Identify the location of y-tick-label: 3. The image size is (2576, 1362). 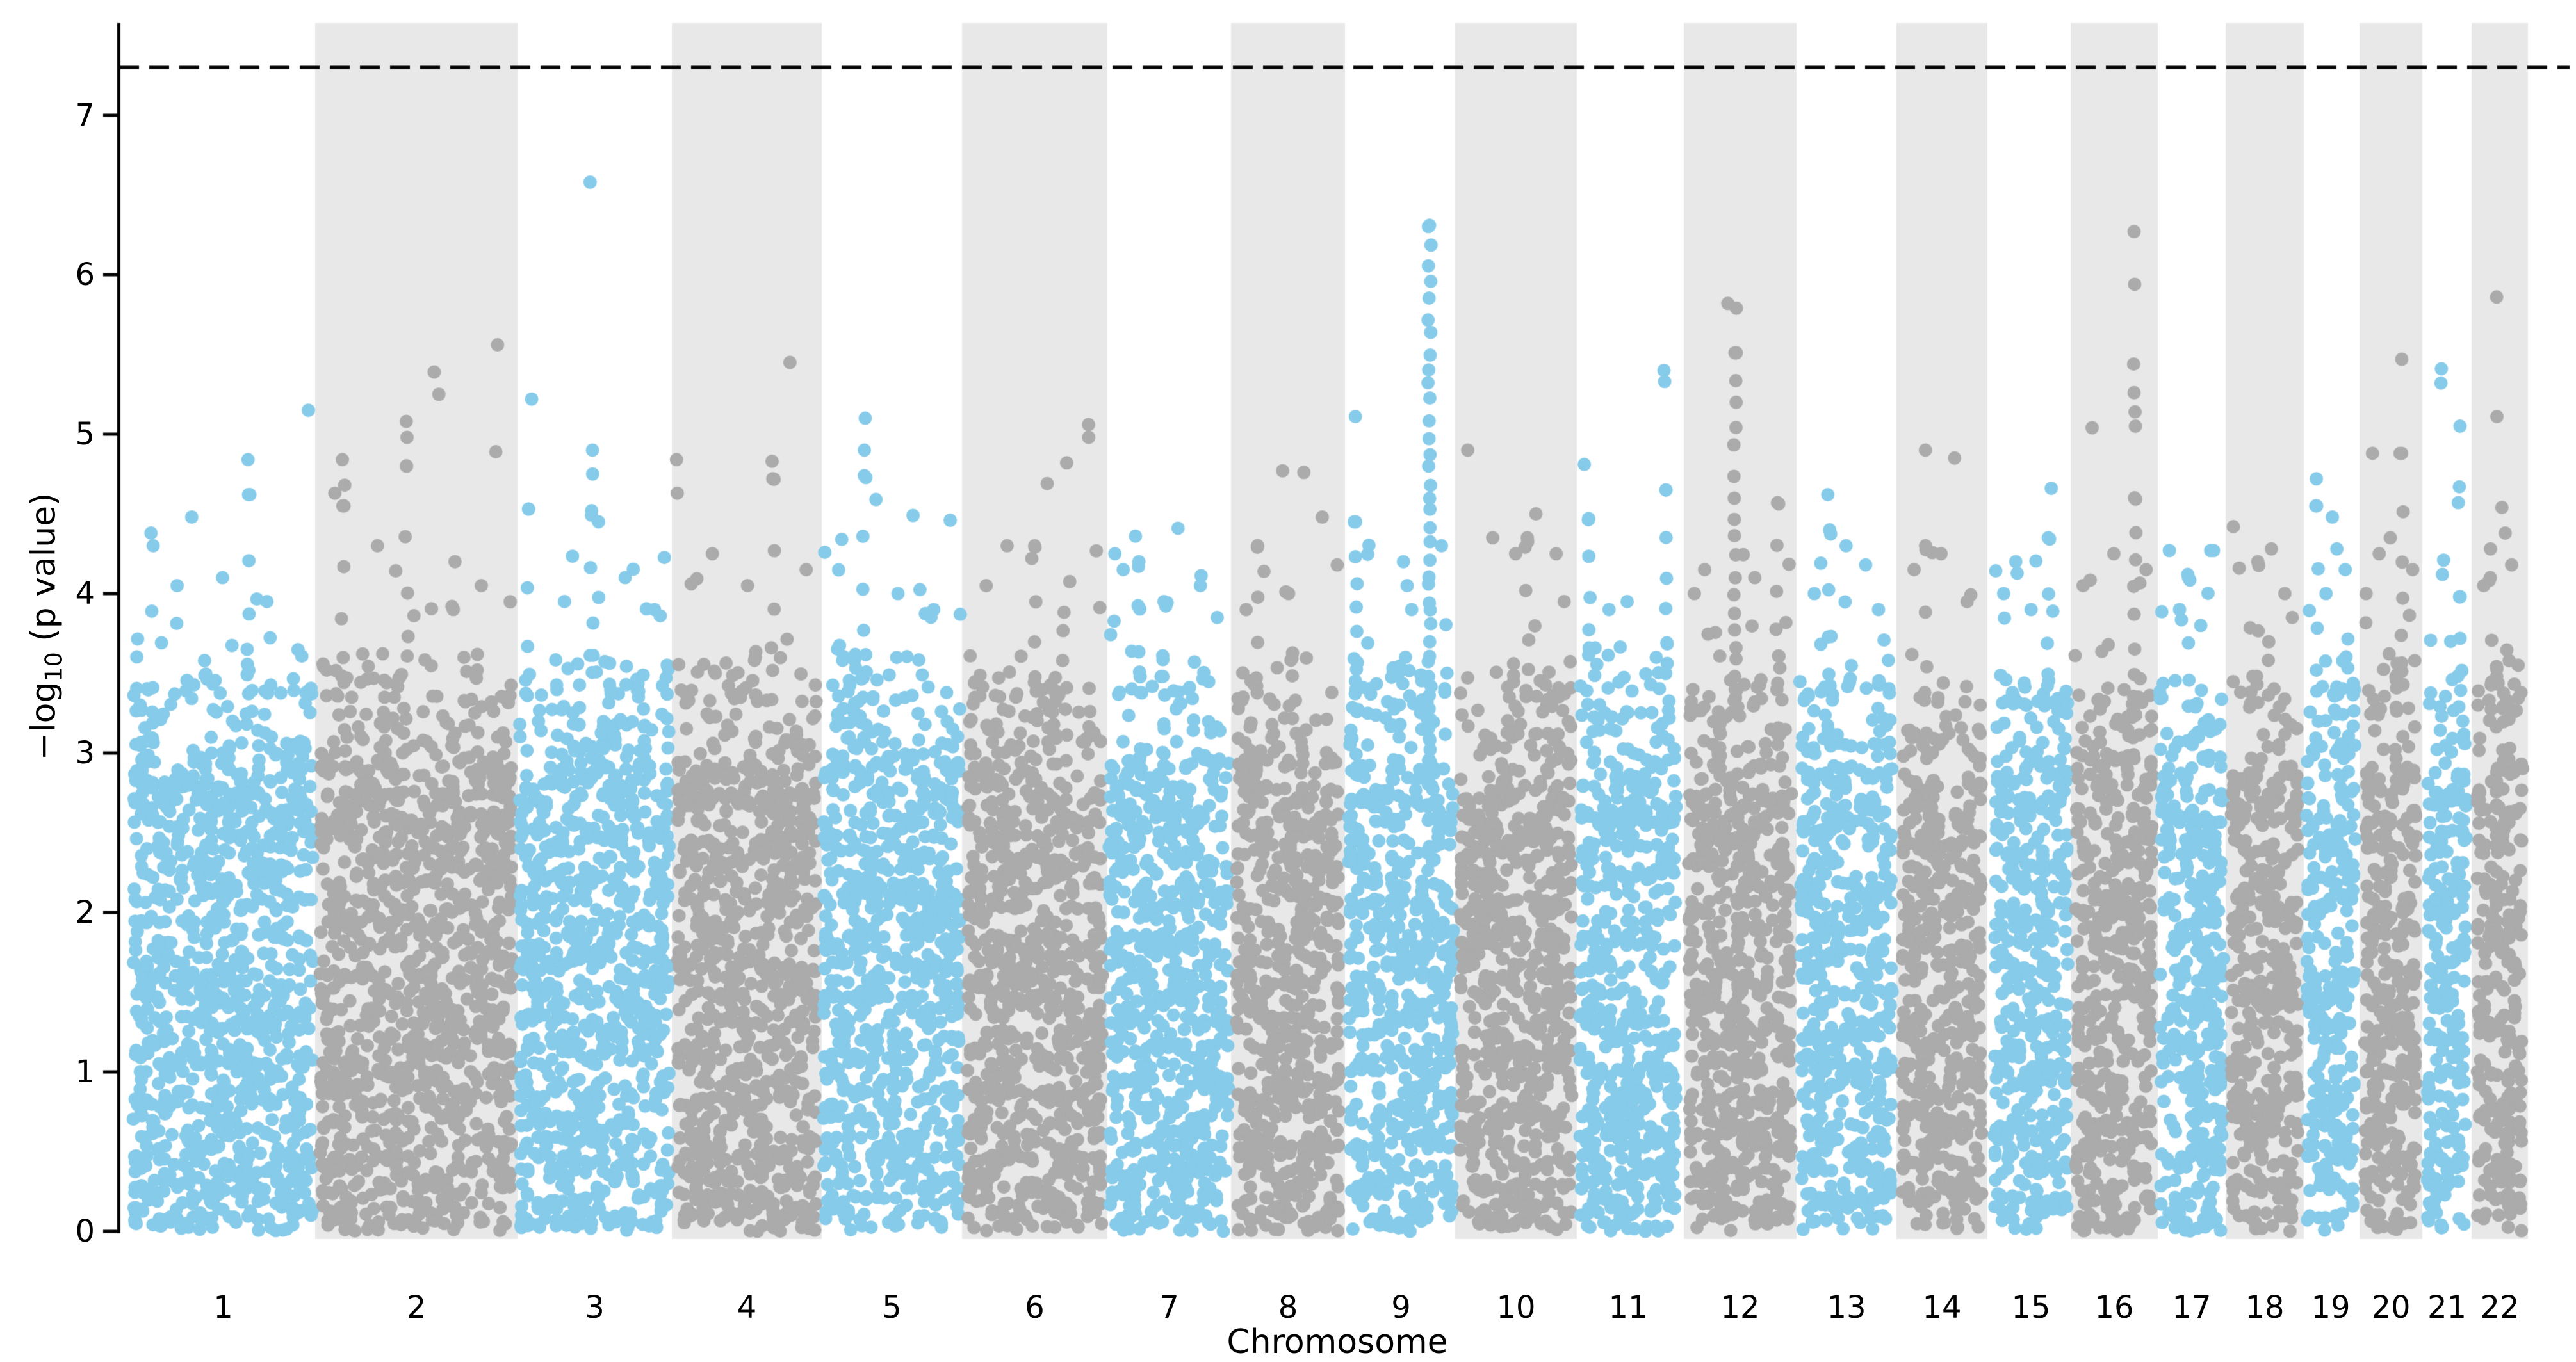
(85, 753).